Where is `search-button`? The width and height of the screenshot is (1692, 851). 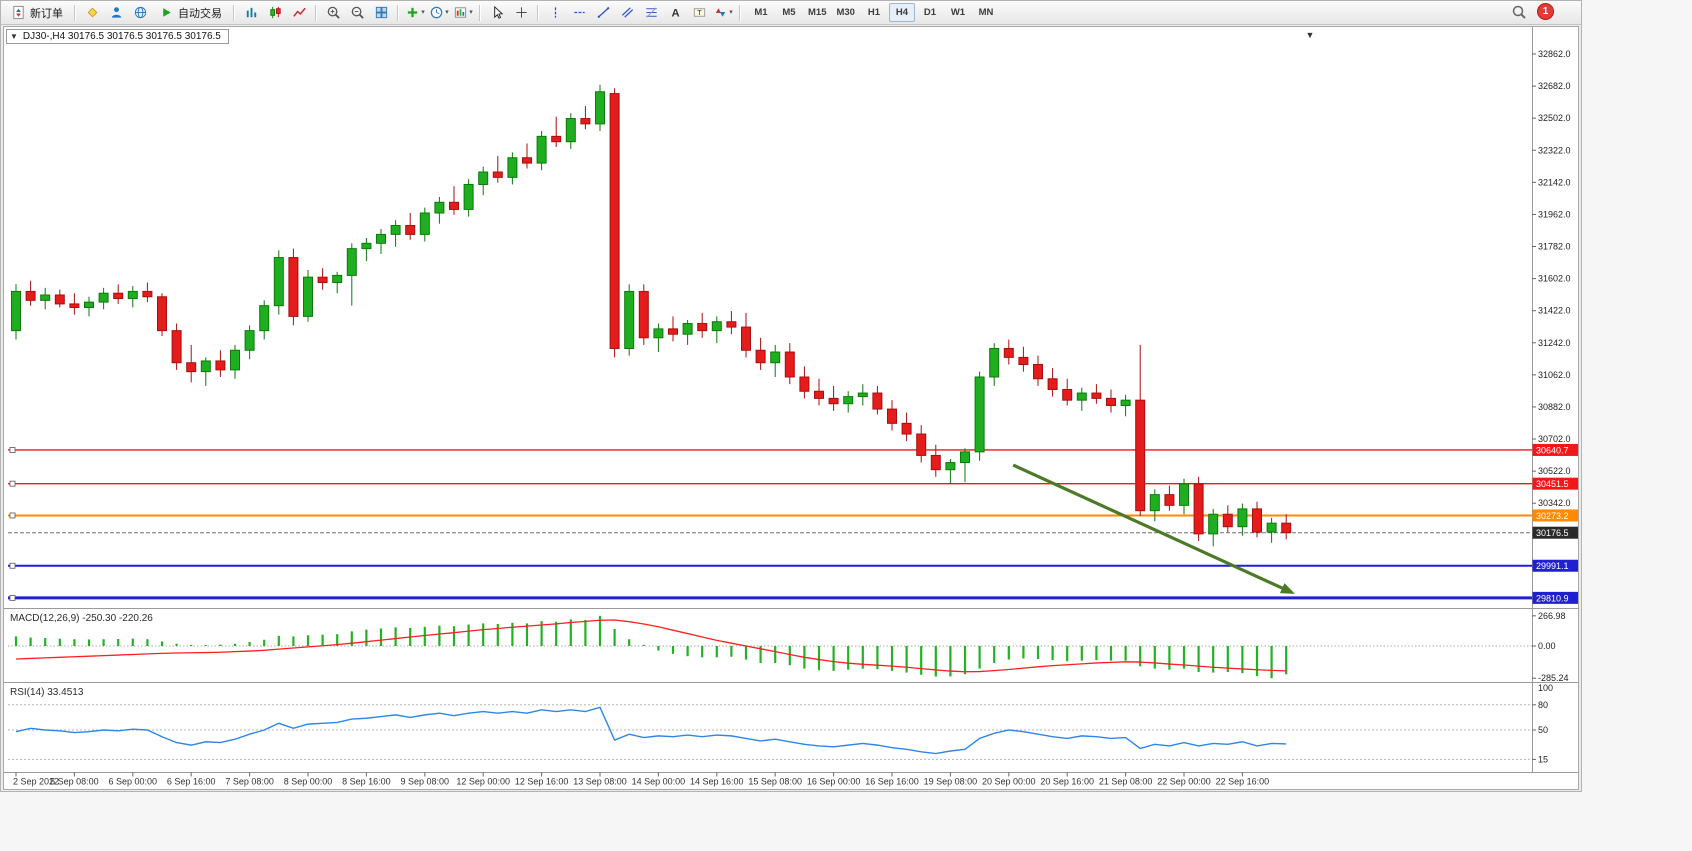 search-button is located at coordinates (1519, 11).